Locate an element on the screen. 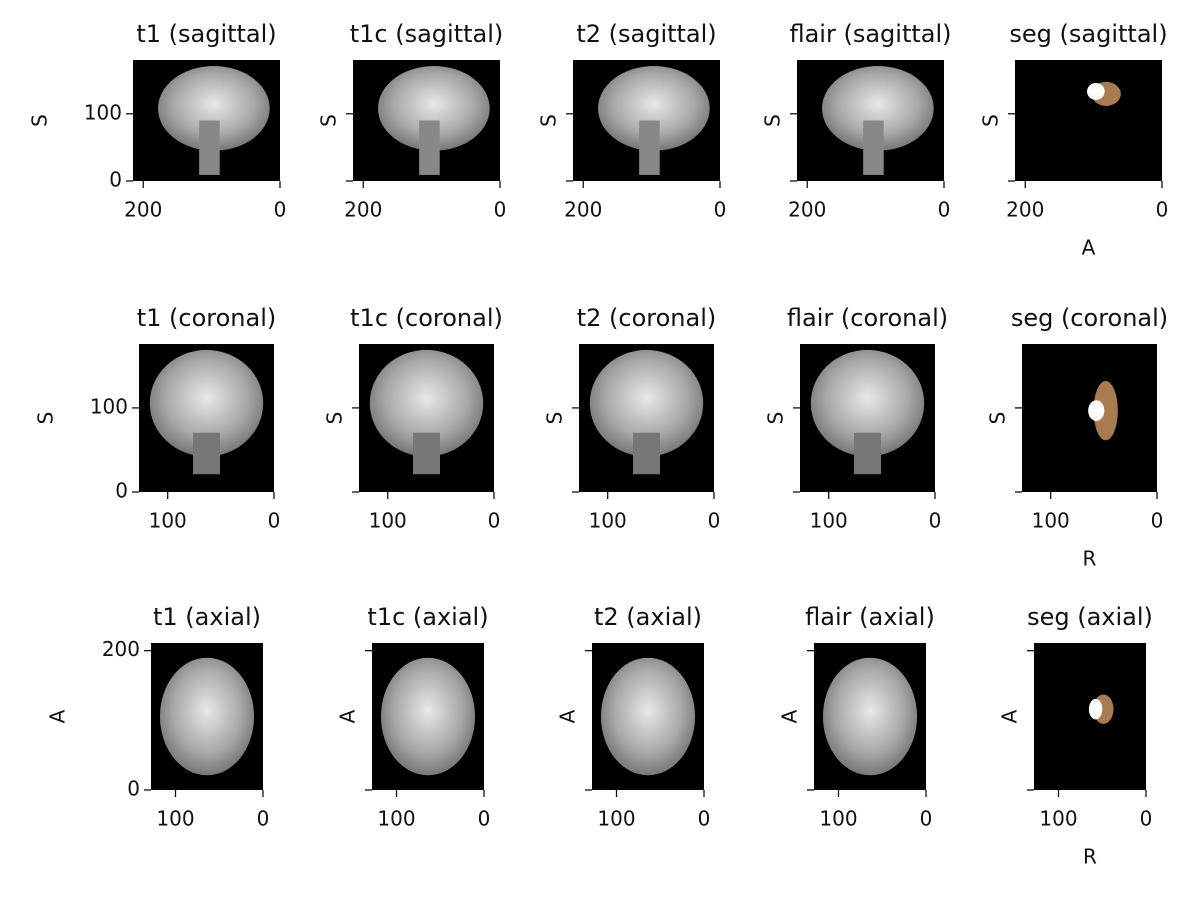 The width and height of the screenshot is (1200, 904). panel-title: t1c (coronal) is located at coordinates (426, 318).